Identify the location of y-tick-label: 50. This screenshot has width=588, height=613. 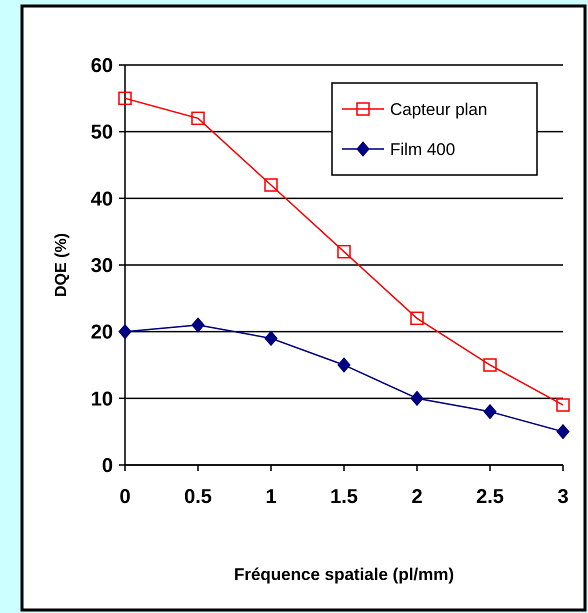
(101, 133).